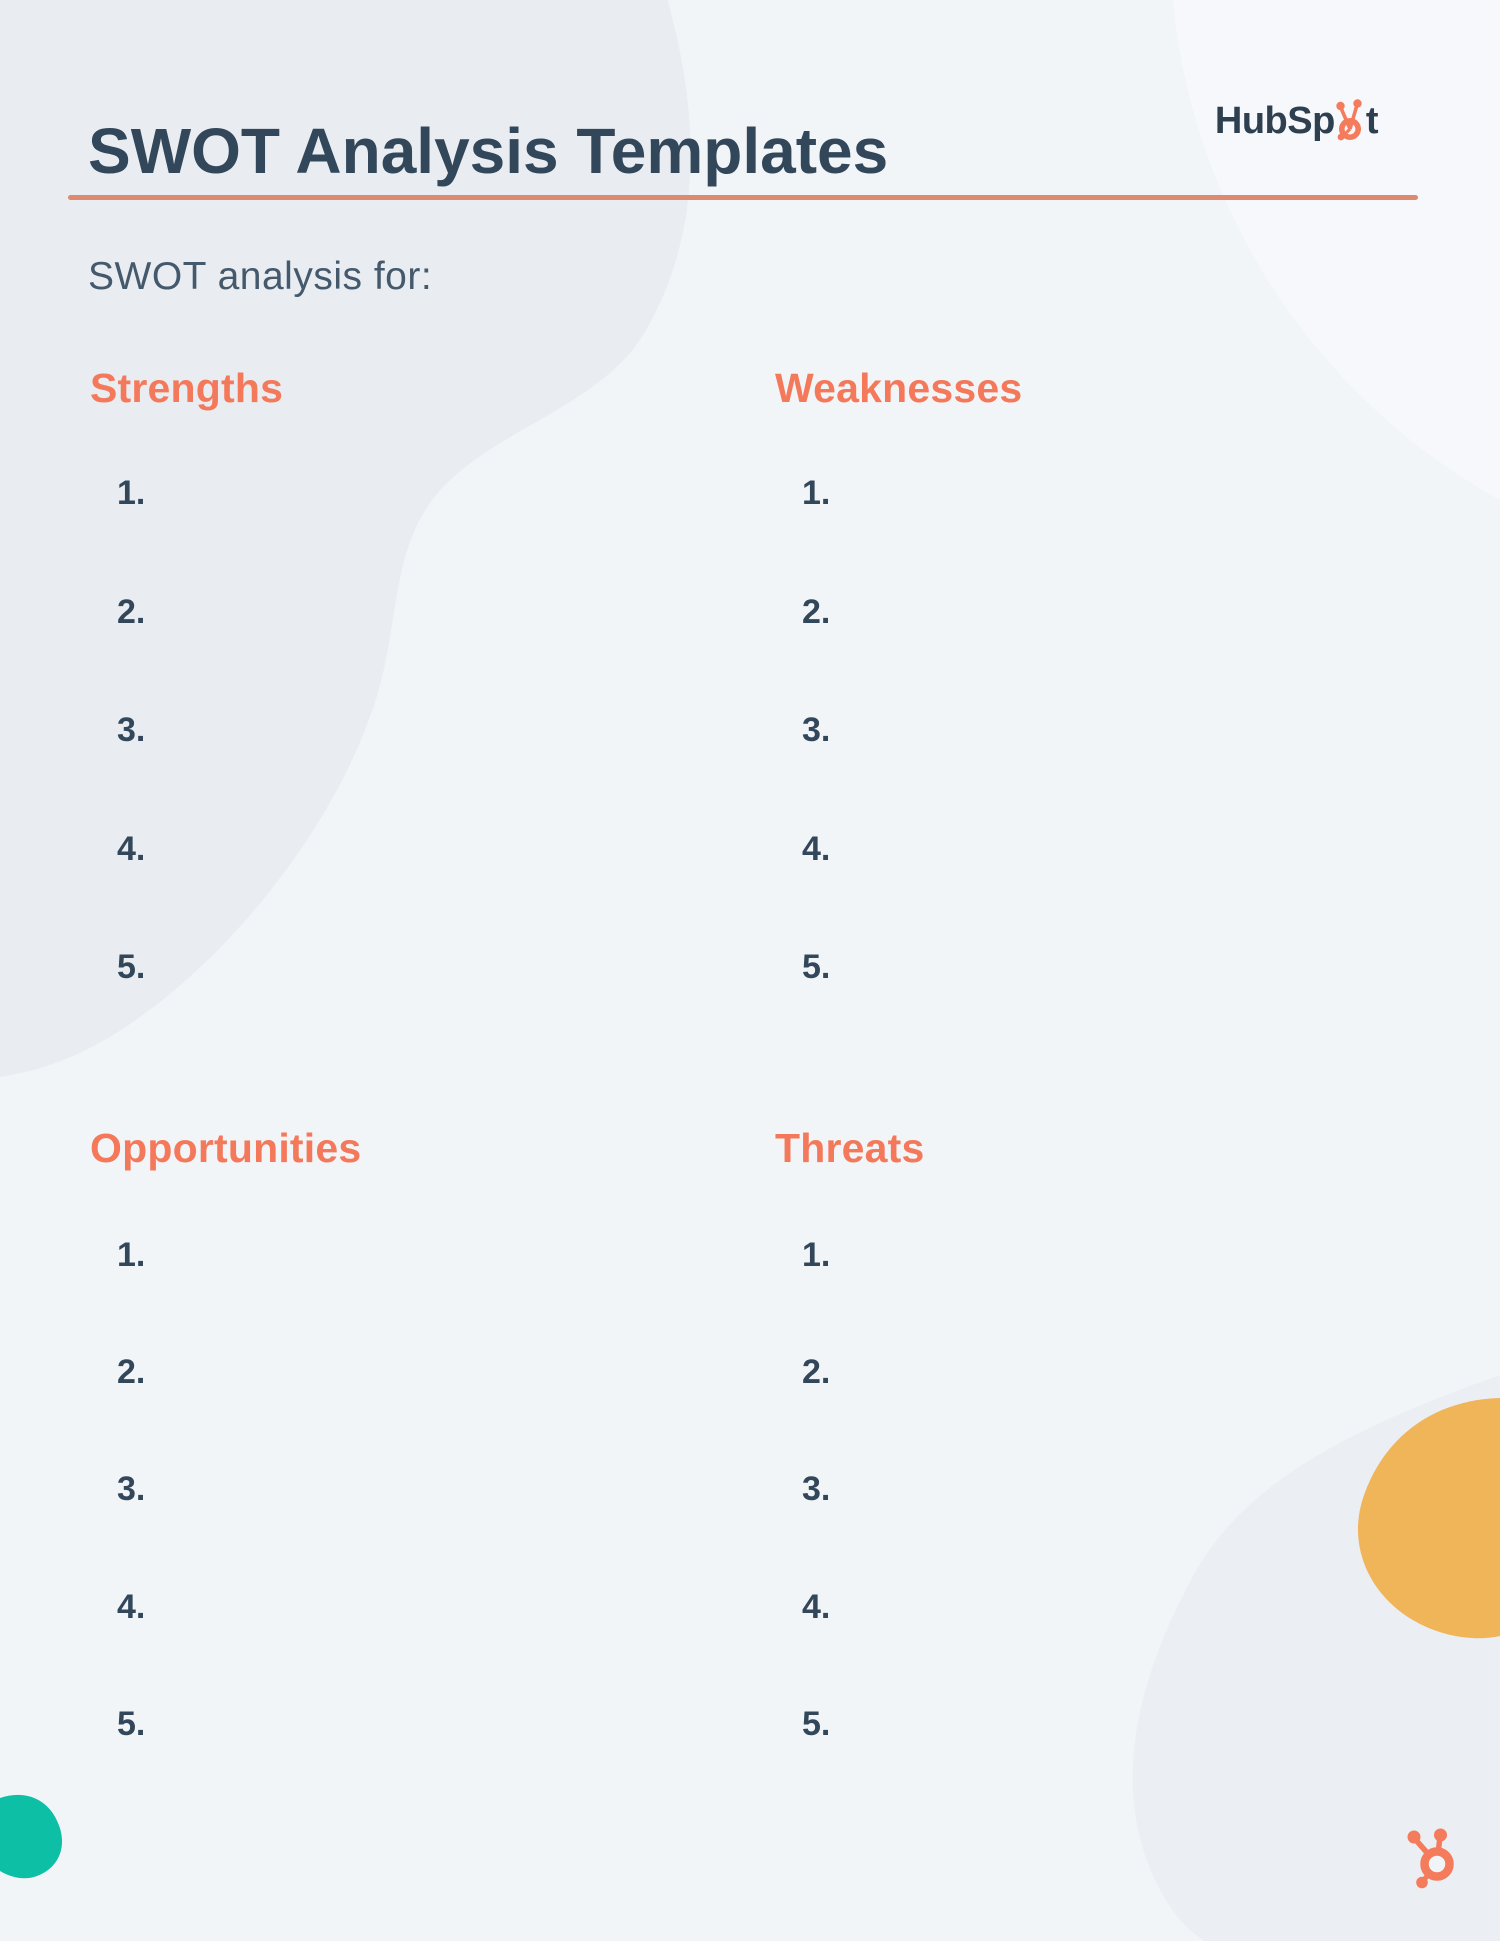 This screenshot has width=1500, height=1941. I want to click on section-title-threats: Threats, so click(850, 1148).